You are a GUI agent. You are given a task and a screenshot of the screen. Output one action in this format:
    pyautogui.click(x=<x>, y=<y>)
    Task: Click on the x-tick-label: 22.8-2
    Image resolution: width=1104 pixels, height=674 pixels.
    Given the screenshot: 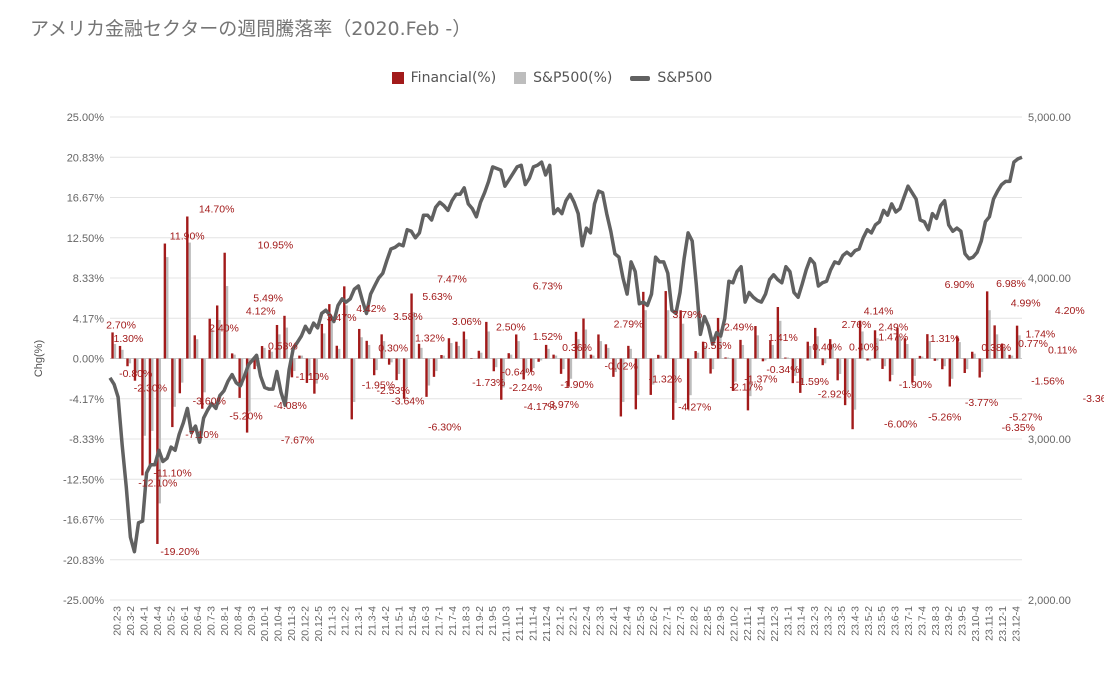 What is the action you would take?
    pyautogui.click(x=694, y=621)
    